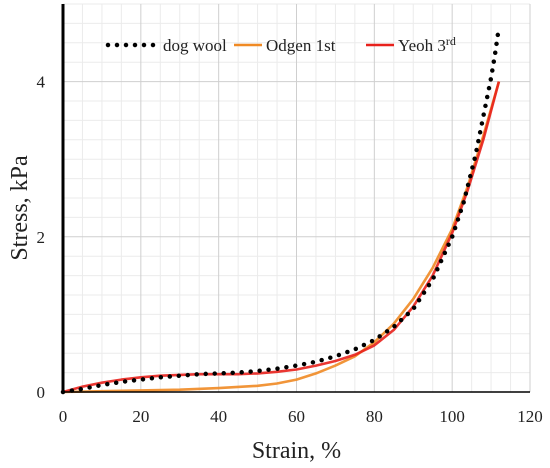 The height and width of the screenshot is (468, 550). Describe the element at coordinates (530, 416) in the screenshot. I see `x-tick-label: 120` at that location.